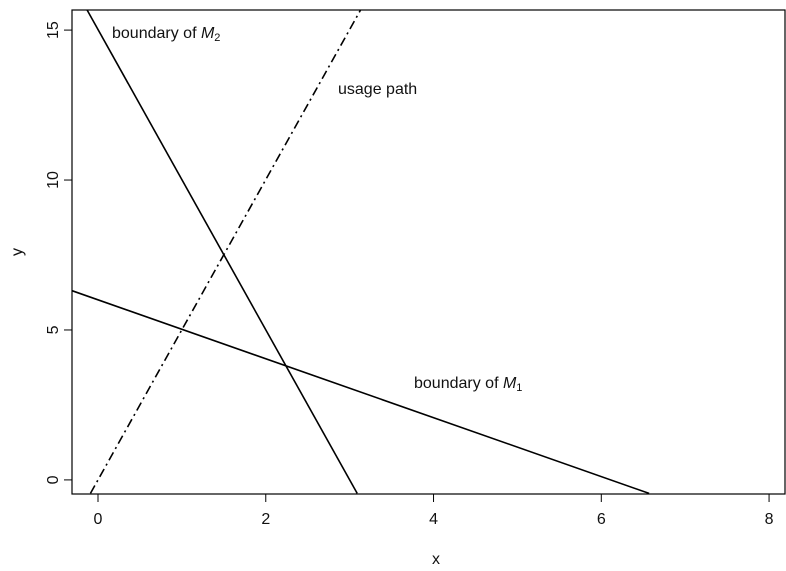  Describe the element at coordinates (519, 388) in the screenshot. I see `annotation-subscript: 1` at that location.